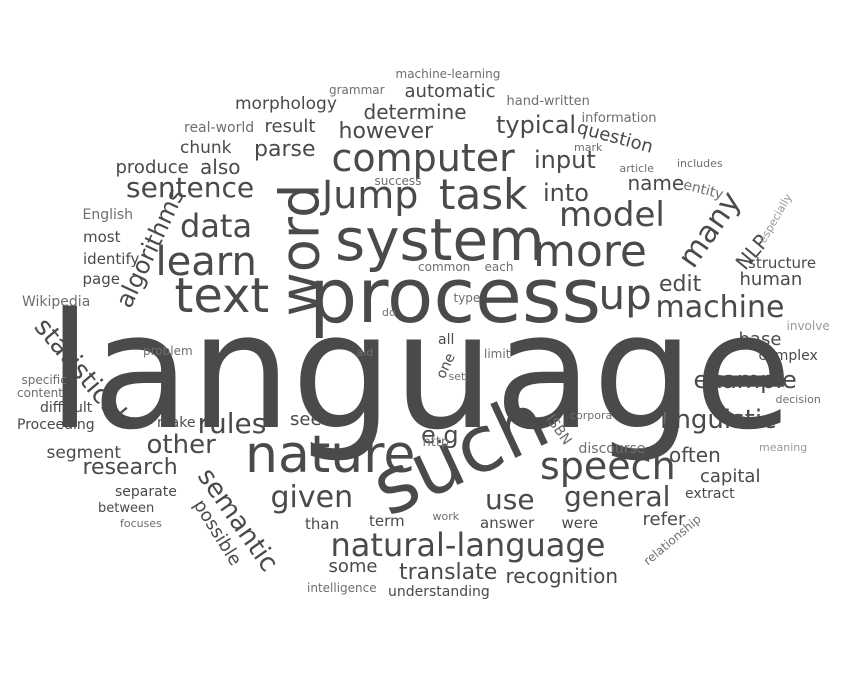 The height and width of the screenshot is (675, 845). Describe the element at coordinates (130, 467) in the screenshot. I see `word-cloud-word: research` at that location.